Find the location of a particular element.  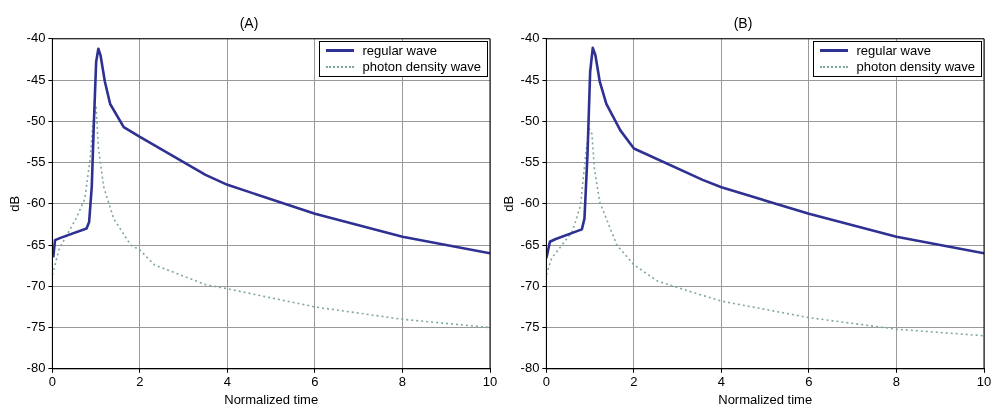

chart-title: (A) is located at coordinates (249, 23).